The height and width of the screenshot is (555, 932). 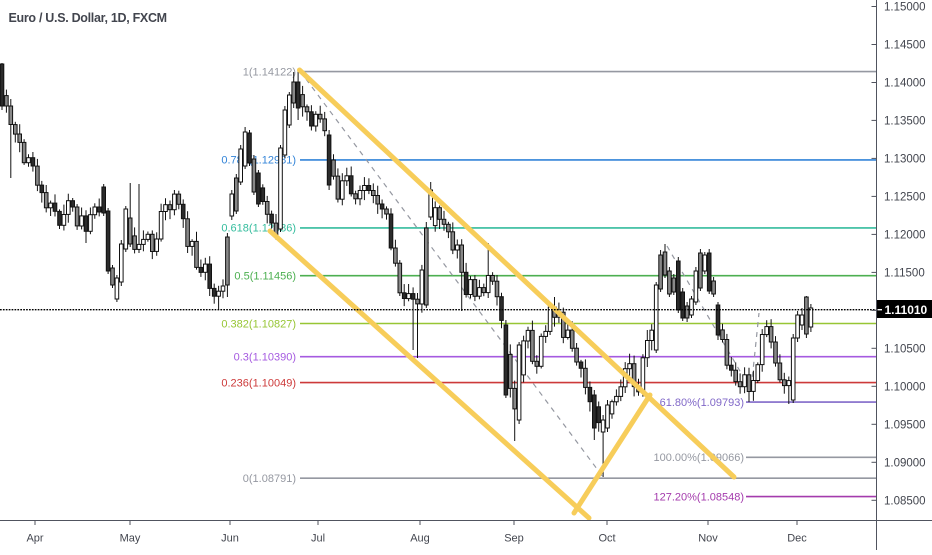 I want to click on svg-text: 1.13000, so click(x=905, y=159).